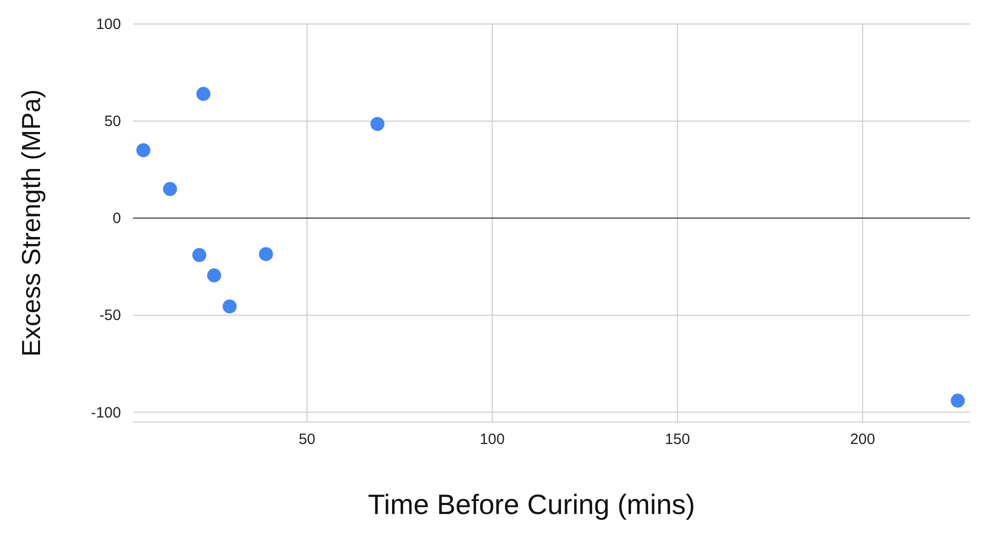 This screenshot has height=536, width=986. What do you see at coordinates (31, 223) in the screenshot?
I see `y-axis-title: Excess Strength (MPa)` at bounding box center [31, 223].